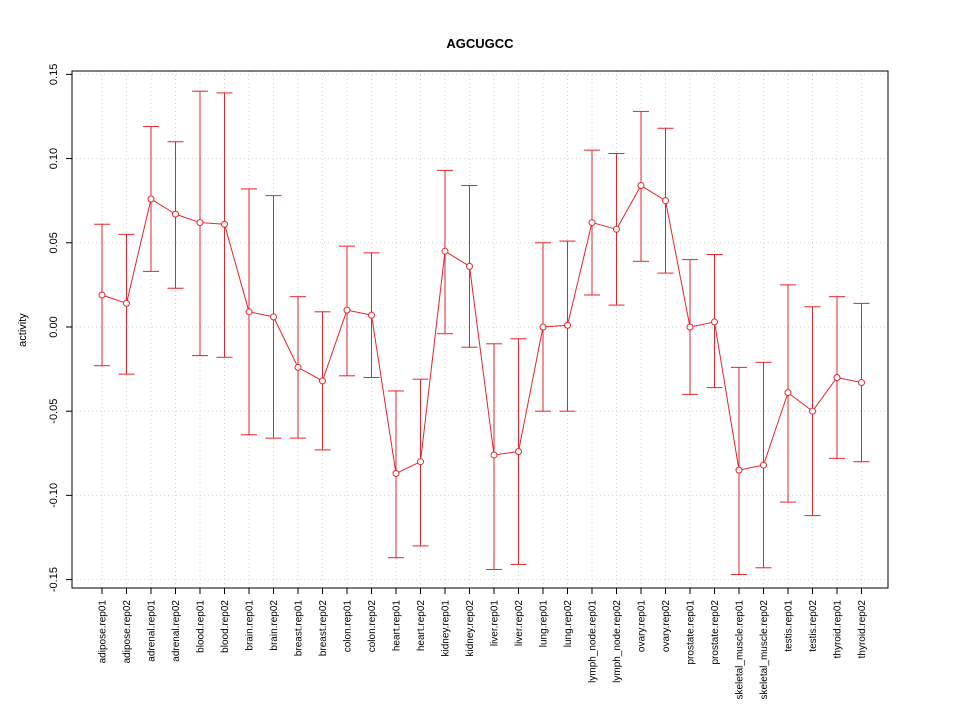 The width and height of the screenshot is (960, 720). Describe the element at coordinates (838, 629) in the screenshot. I see `x-tick-label: thyroid.rep01` at that location.